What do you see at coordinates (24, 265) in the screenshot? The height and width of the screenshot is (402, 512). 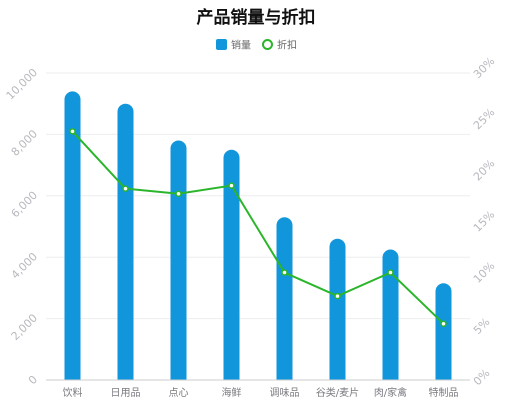 I see `left-tick-label: 4,000` at bounding box center [24, 265].